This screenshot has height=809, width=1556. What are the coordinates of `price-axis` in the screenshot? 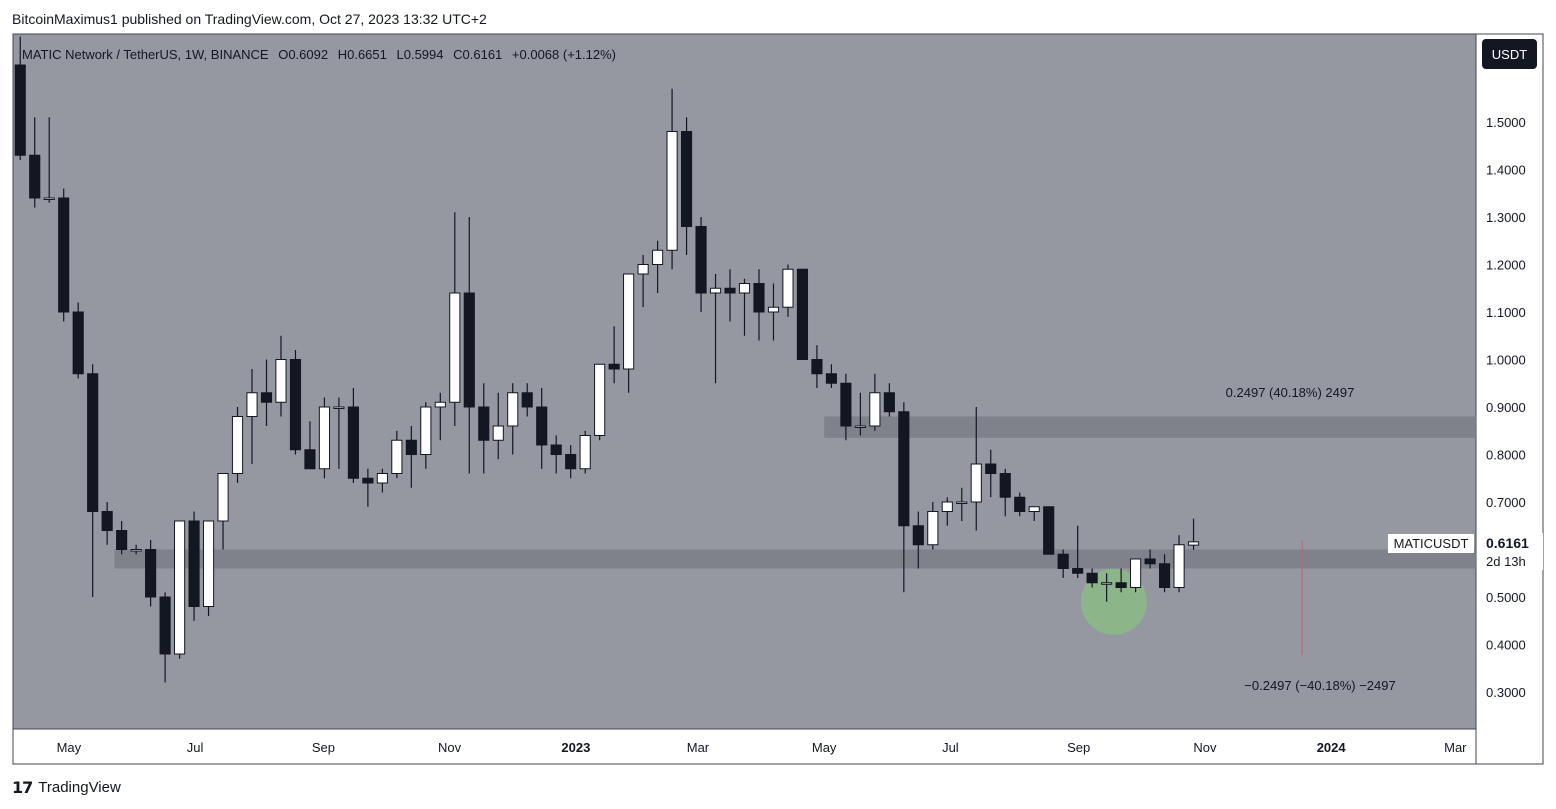 It's located at (1509, 399).